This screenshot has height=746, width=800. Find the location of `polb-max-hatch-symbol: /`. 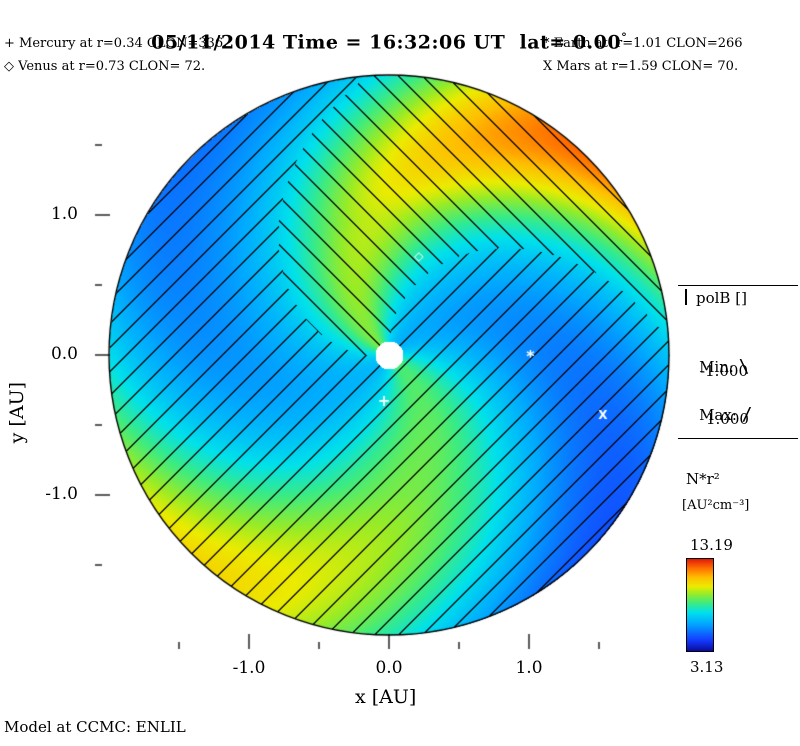

polb-max-hatch-symbol: / is located at coordinates (747, 414).